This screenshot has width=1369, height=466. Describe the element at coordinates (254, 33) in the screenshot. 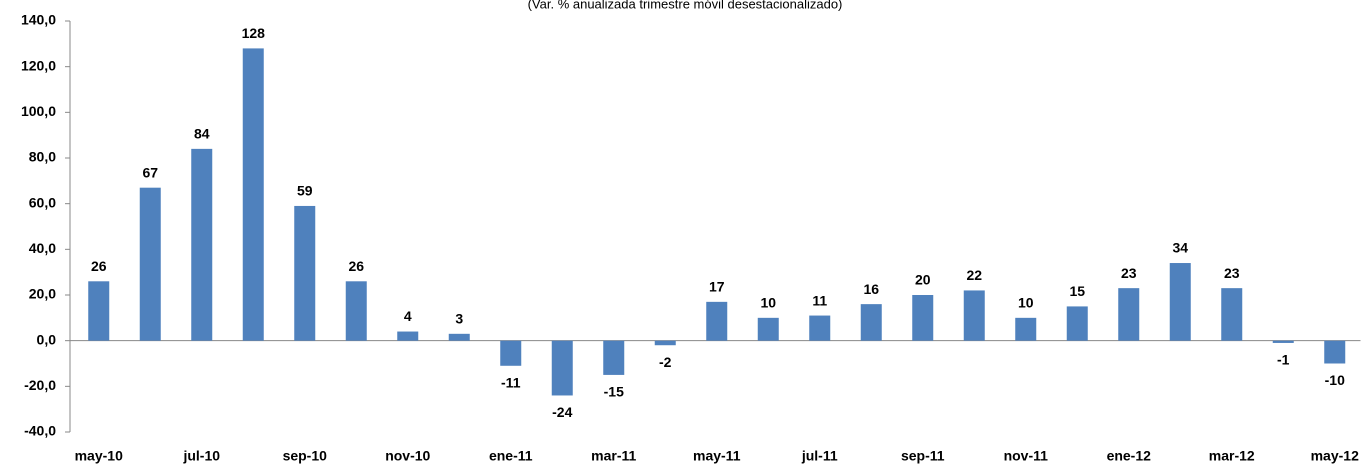

I see `data-label: 128` at that location.